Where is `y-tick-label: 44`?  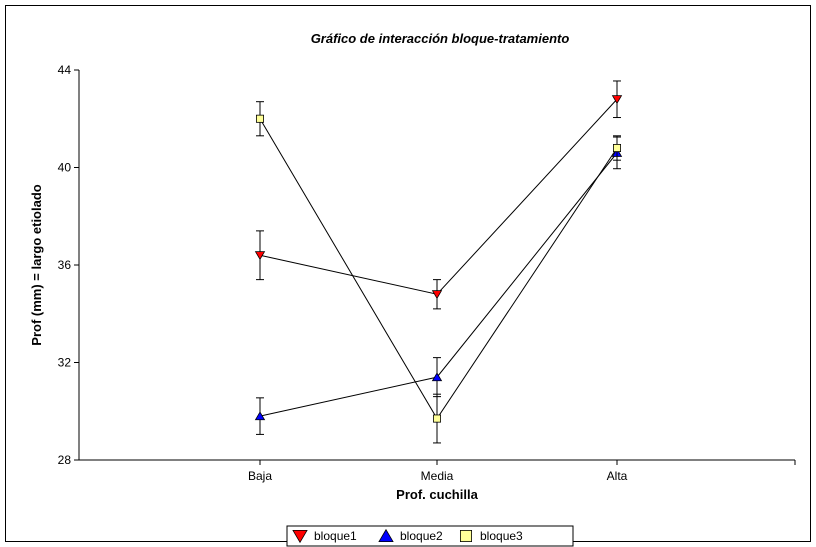
y-tick-label: 44 is located at coordinates (65, 70).